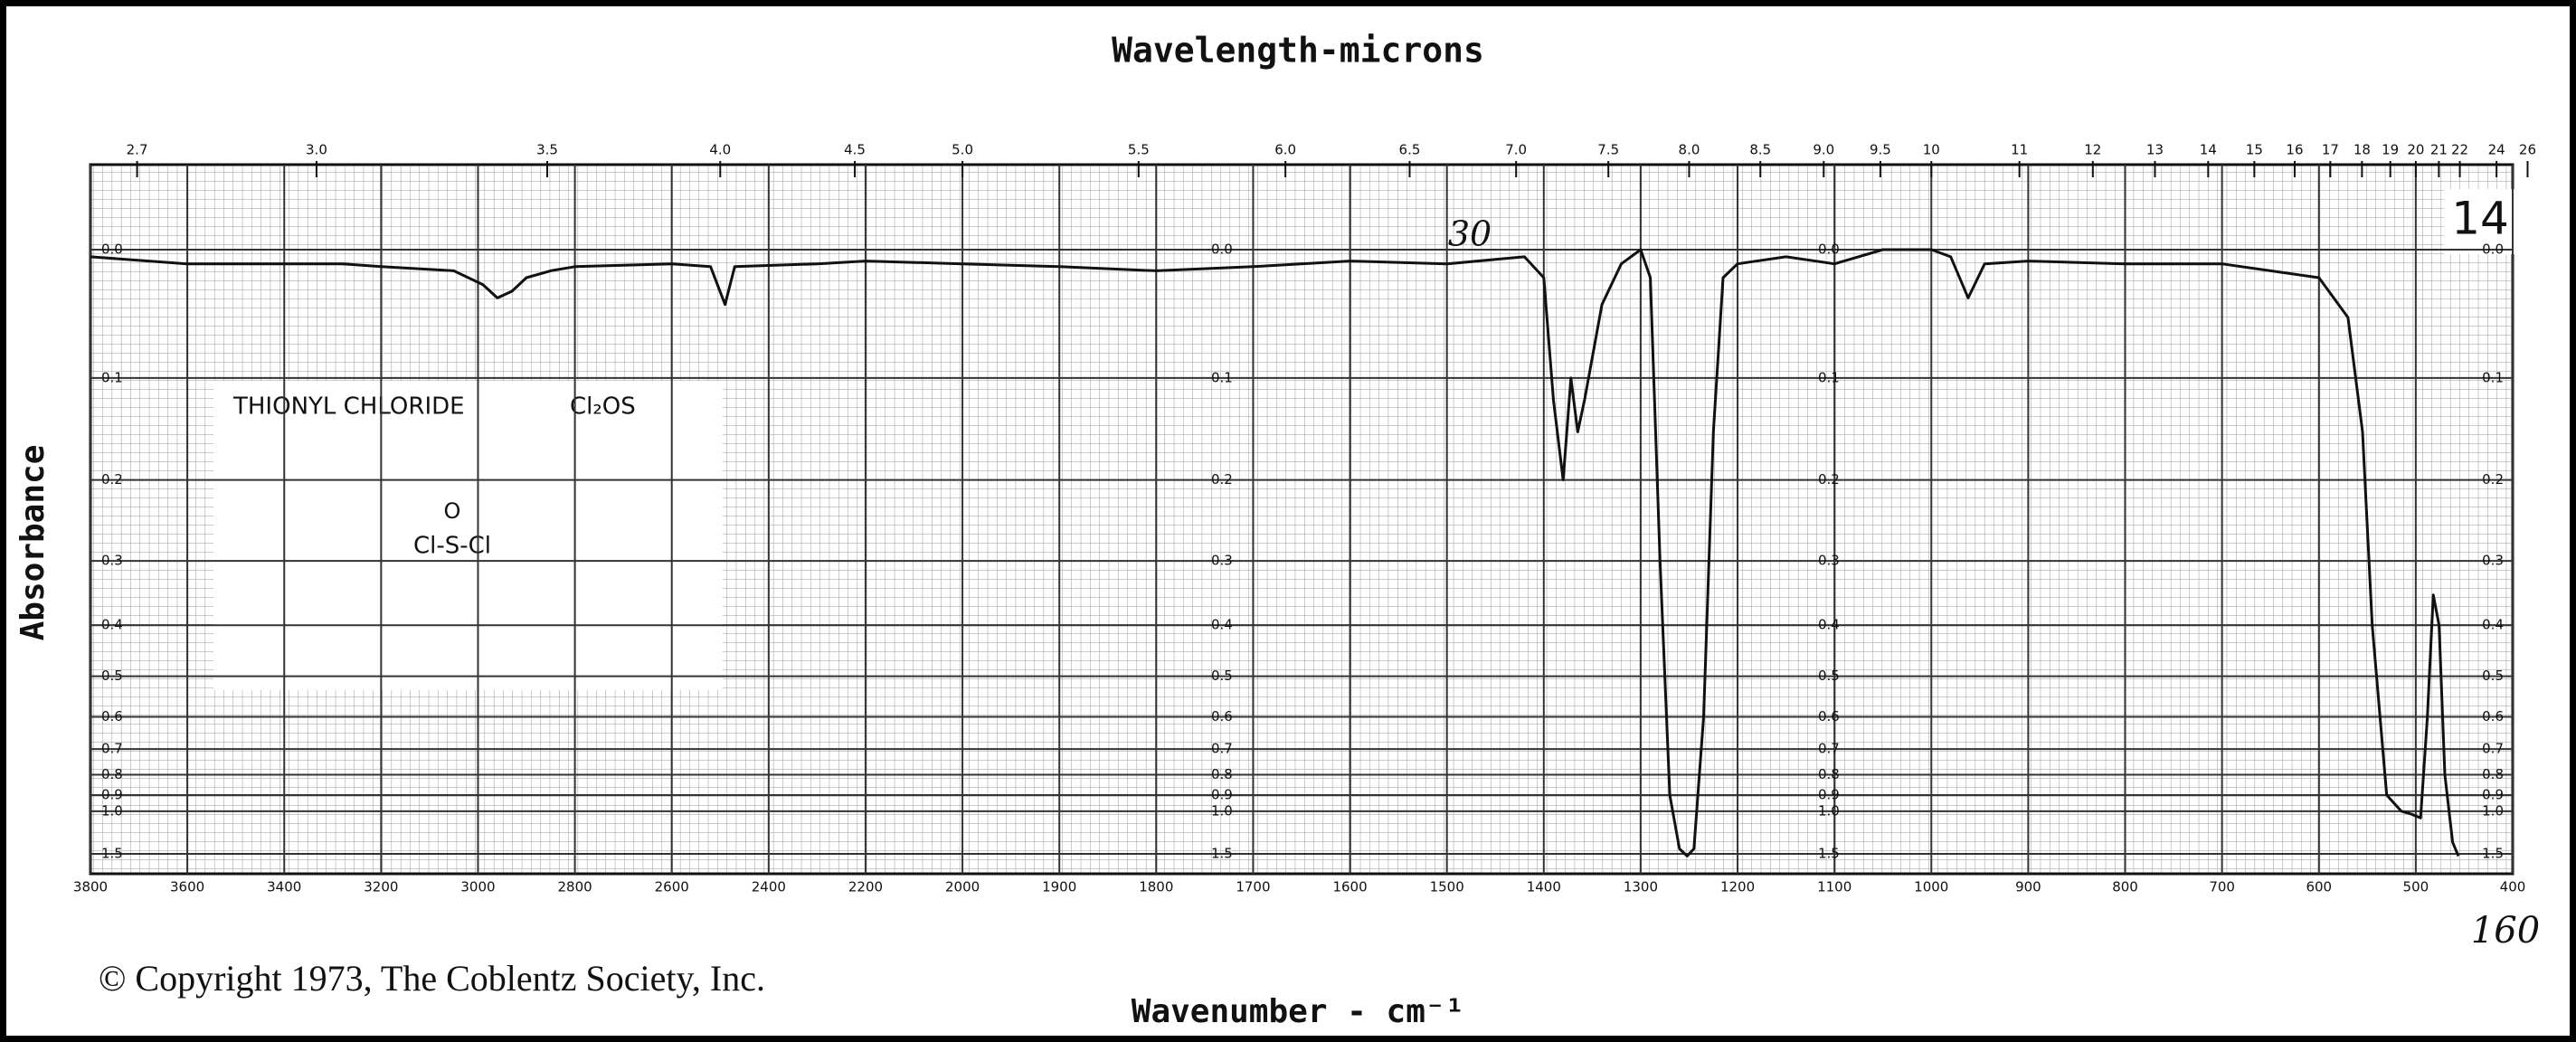 The height and width of the screenshot is (1042, 2576). Describe the element at coordinates (2020, 150) in the screenshot. I see `top-tick-label: 11` at that location.